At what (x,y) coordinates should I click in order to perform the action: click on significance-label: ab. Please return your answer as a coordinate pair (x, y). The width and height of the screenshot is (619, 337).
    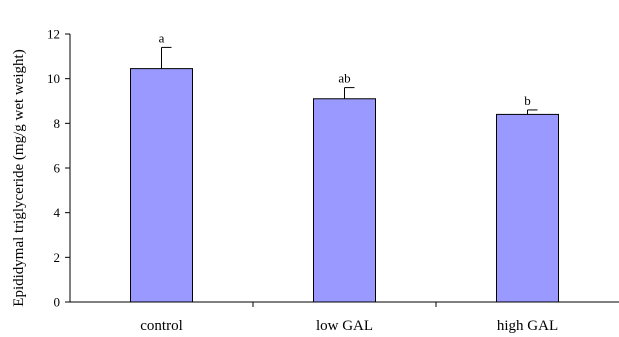
    Looking at the image, I should click on (344, 78).